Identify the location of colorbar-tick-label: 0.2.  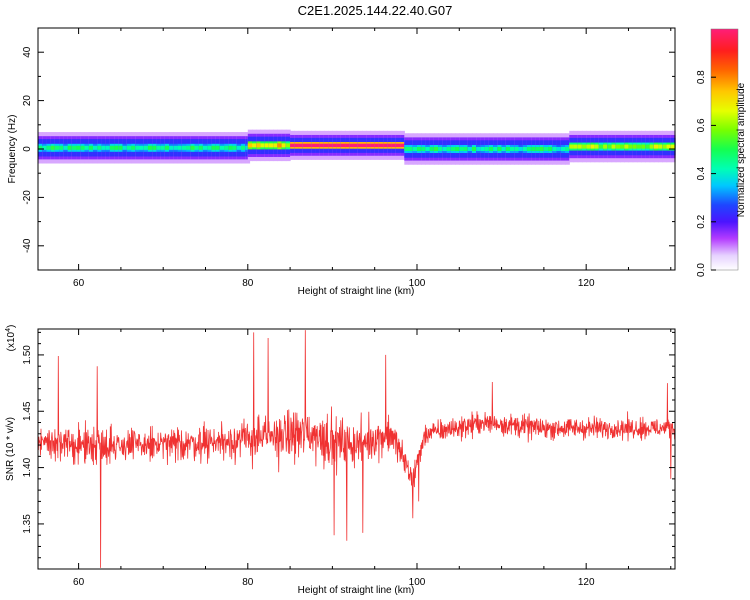
(701, 221).